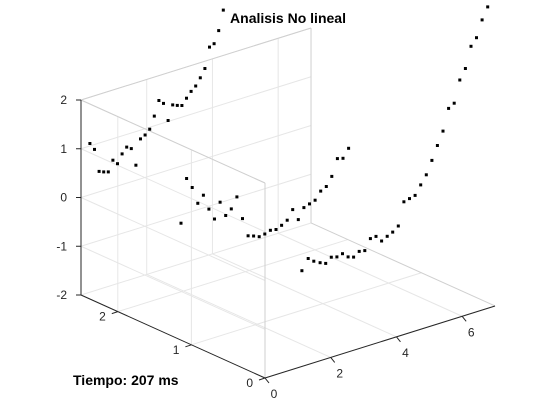  I want to click on x-tick-label: 2, so click(339, 373).